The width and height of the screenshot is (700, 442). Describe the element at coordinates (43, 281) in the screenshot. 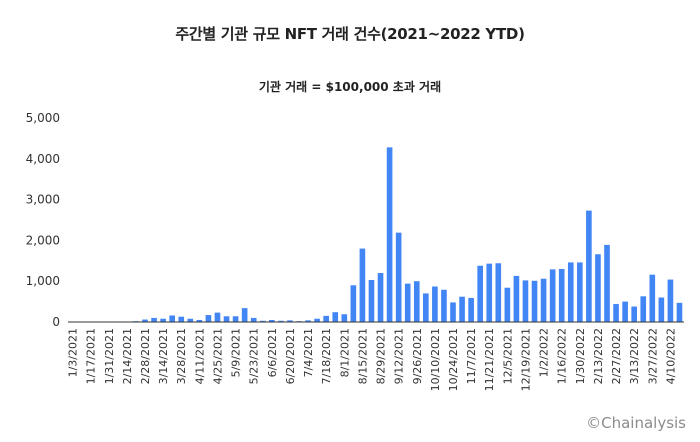

I see `y-tick-label: 1,000` at that location.